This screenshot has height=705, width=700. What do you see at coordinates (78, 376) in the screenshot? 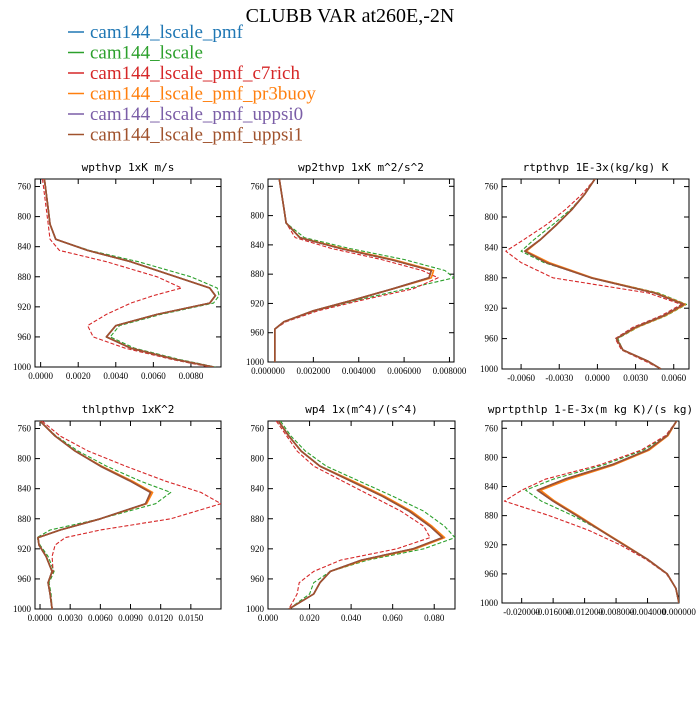
I see `x-tick-label: 0.0020` at bounding box center [78, 376].